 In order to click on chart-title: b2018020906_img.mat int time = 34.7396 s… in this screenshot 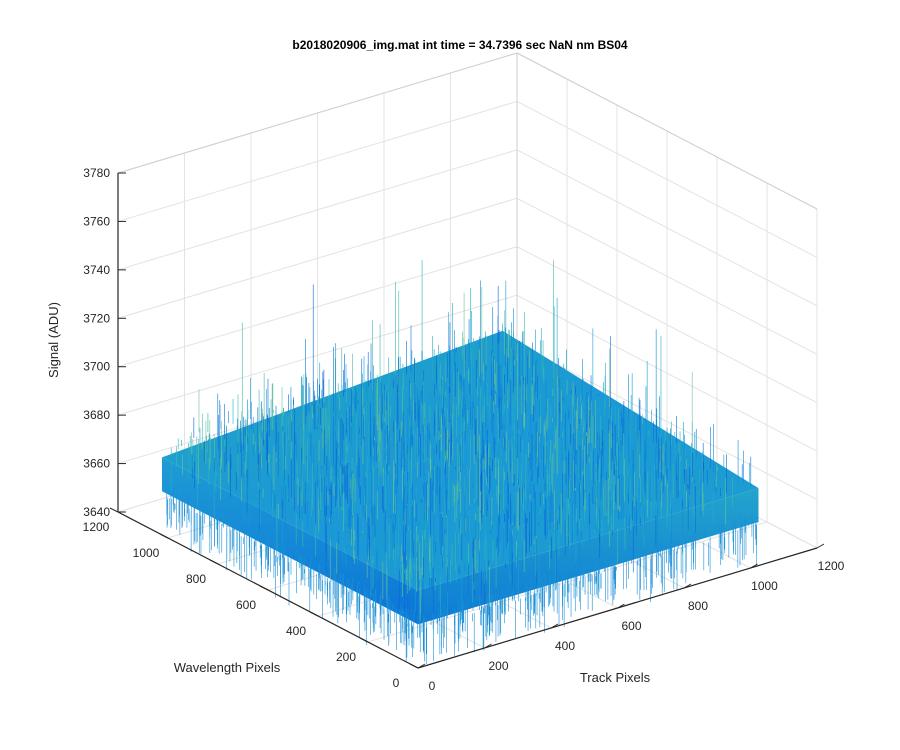, I will do `click(460, 45)`.